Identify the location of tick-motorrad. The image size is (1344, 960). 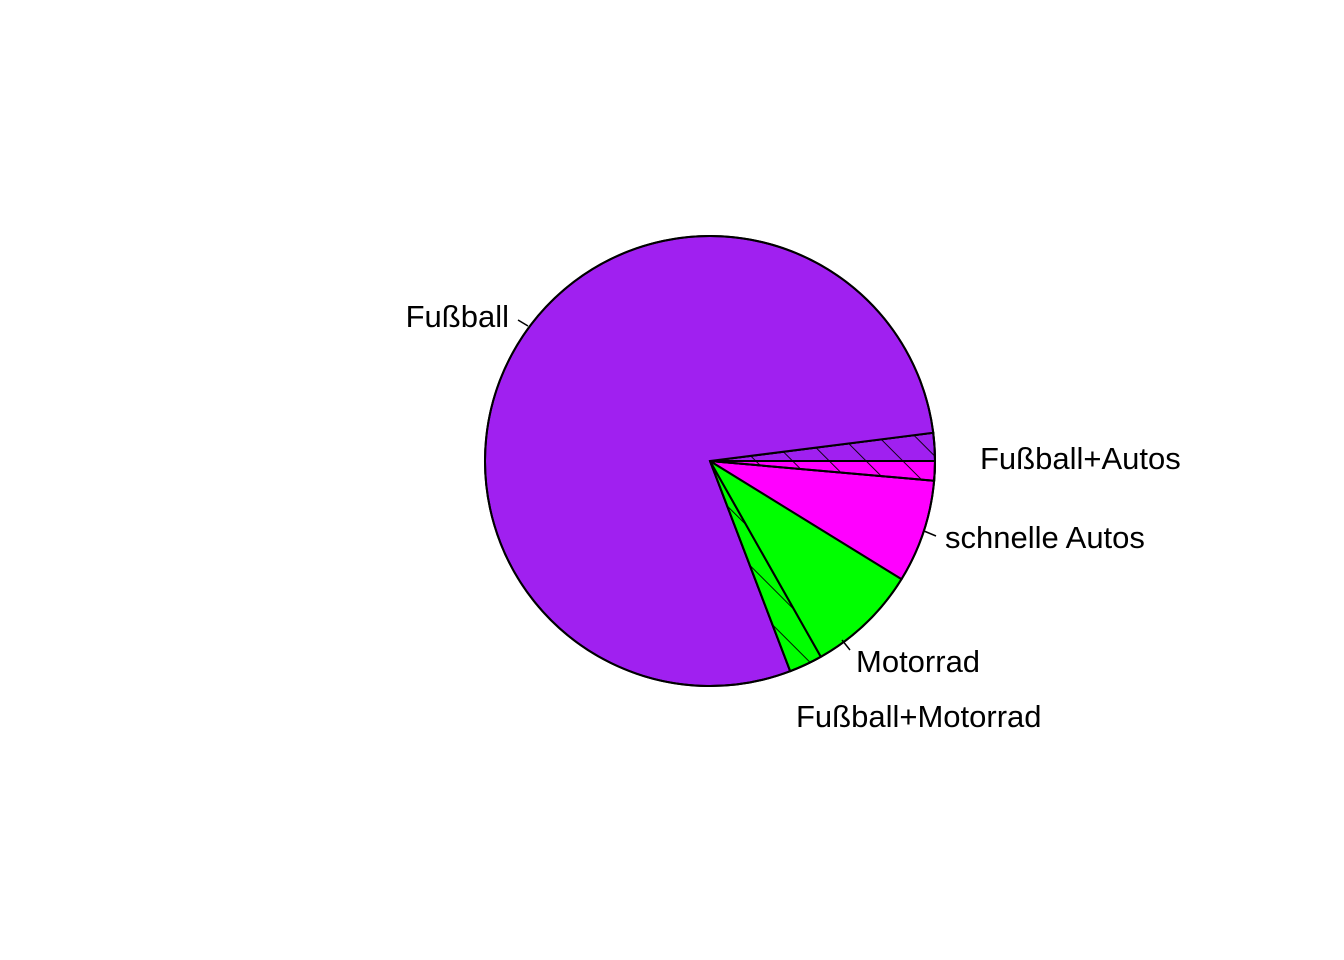
(846, 645).